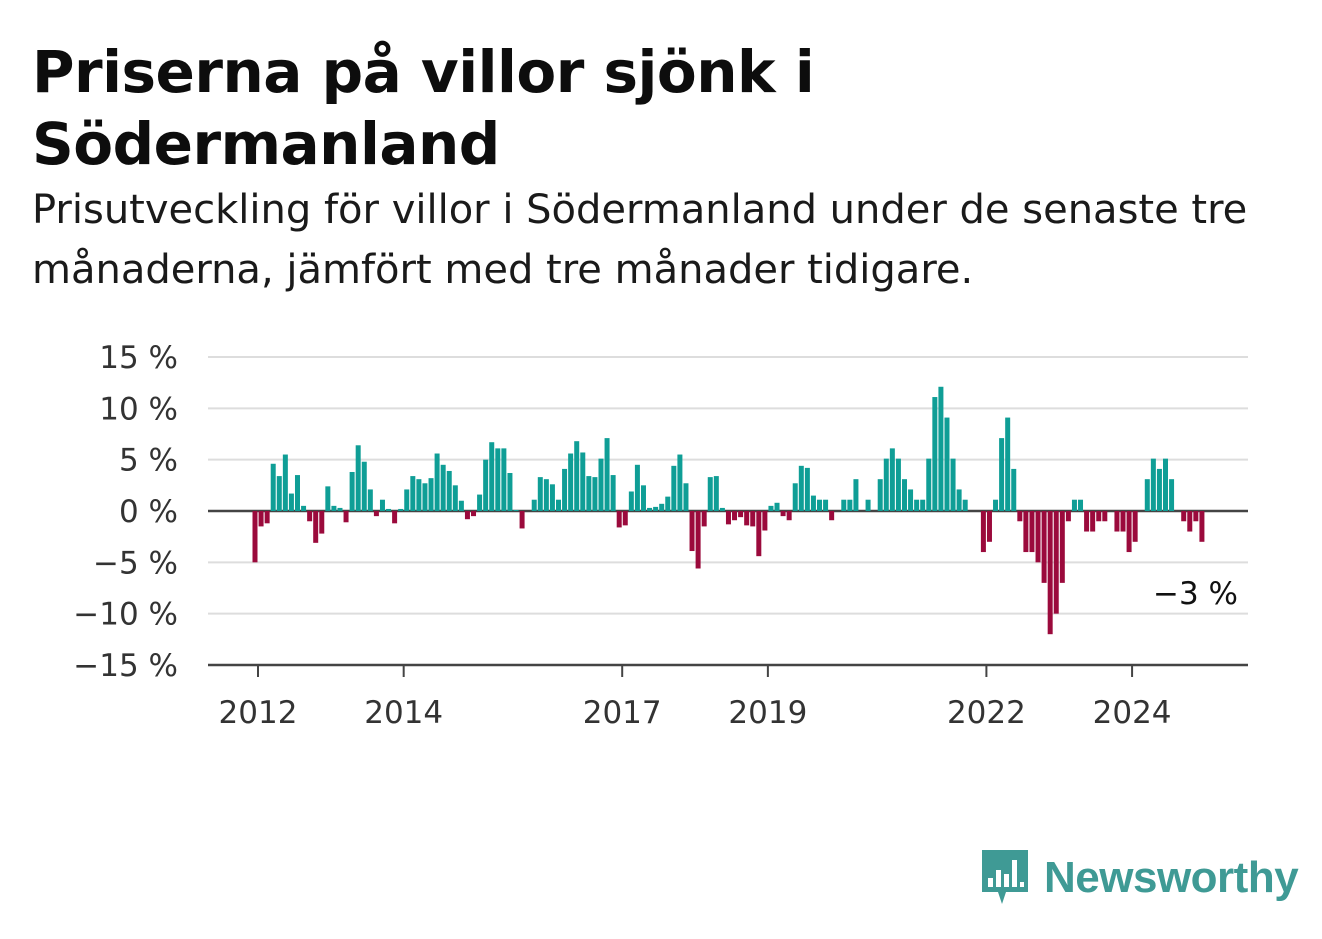 This screenshot has height=939, width=1322. I want to click on brand-name: Newsworthy, so click(1171, 877).